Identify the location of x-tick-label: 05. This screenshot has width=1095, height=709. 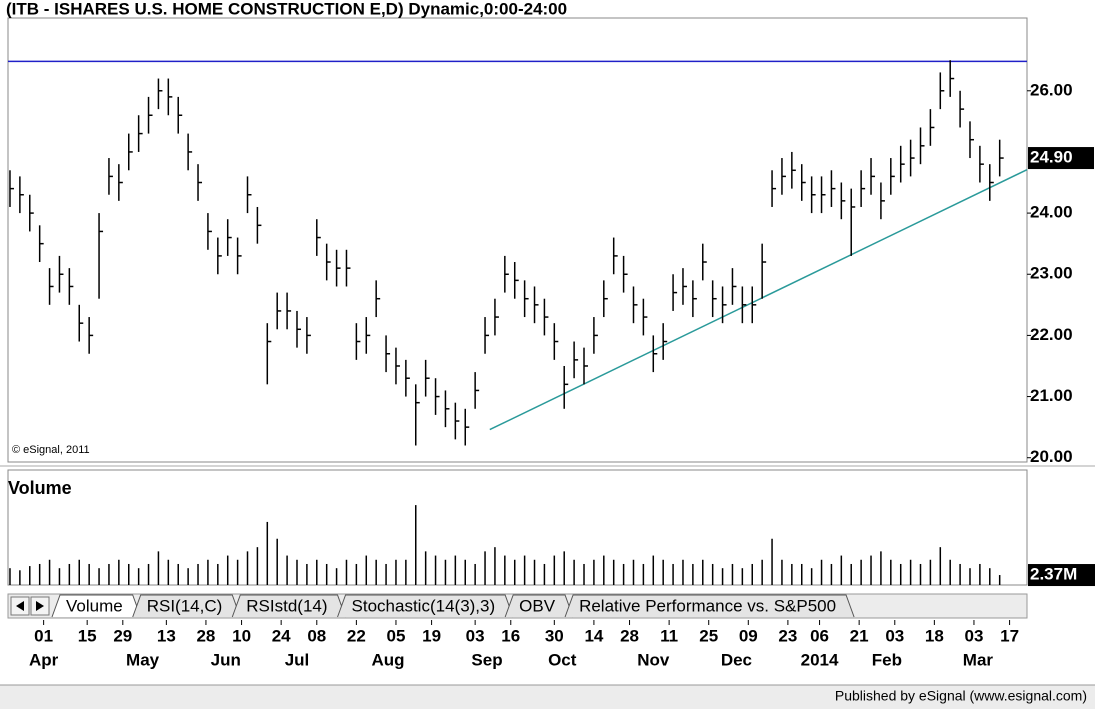
(396, 635).